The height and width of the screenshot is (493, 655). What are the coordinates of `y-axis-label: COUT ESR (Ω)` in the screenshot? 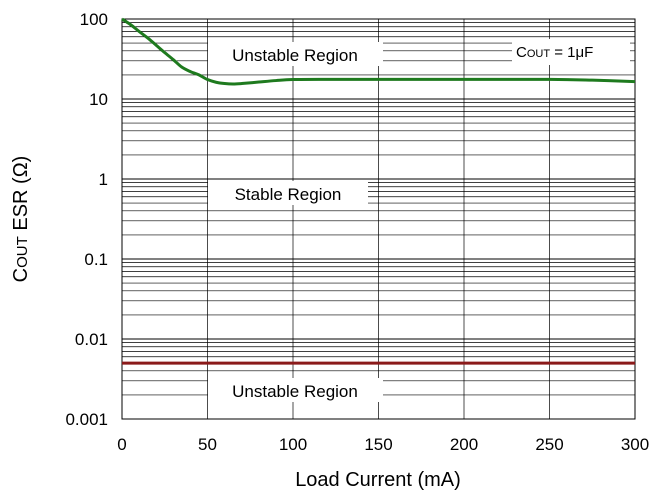 It's located at (21, 219).